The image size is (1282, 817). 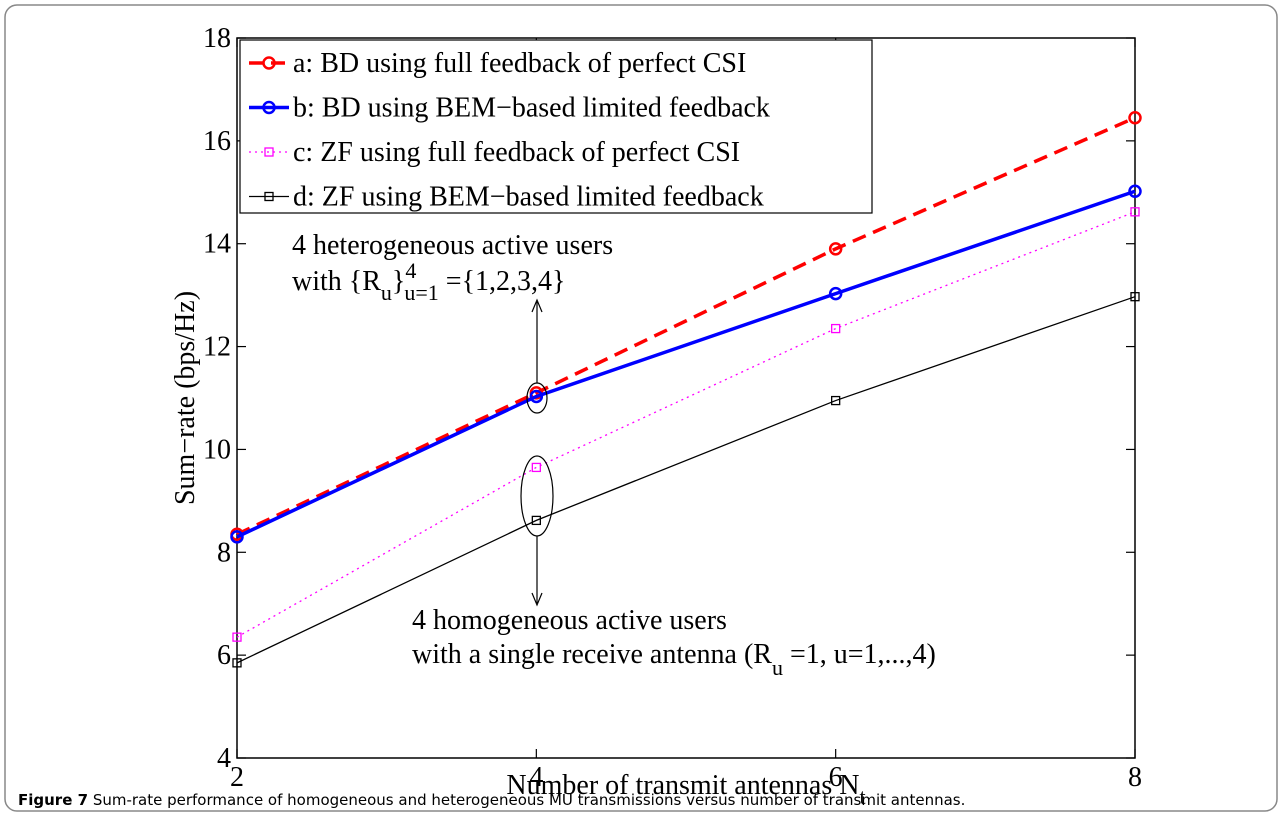 What do you see at coordinates (516, 152) in the screenshot?
I see `legend-label: c: ZF using full feedback of perfect CSI` at bounding box center [516, 152].